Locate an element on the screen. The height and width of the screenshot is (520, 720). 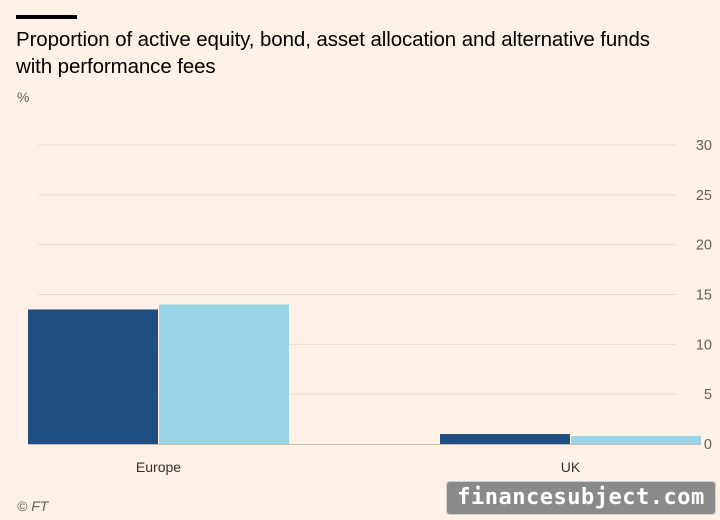
y-tick-label: 20 is located at coordinates (704, 246).